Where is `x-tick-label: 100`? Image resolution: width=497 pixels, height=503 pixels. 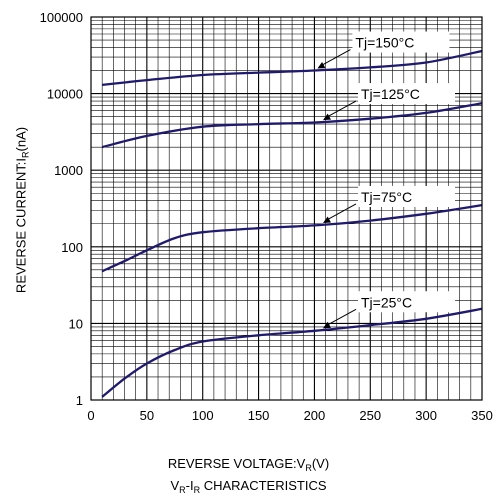
x-tick-label: 100 is located at coordinates (203, 415).